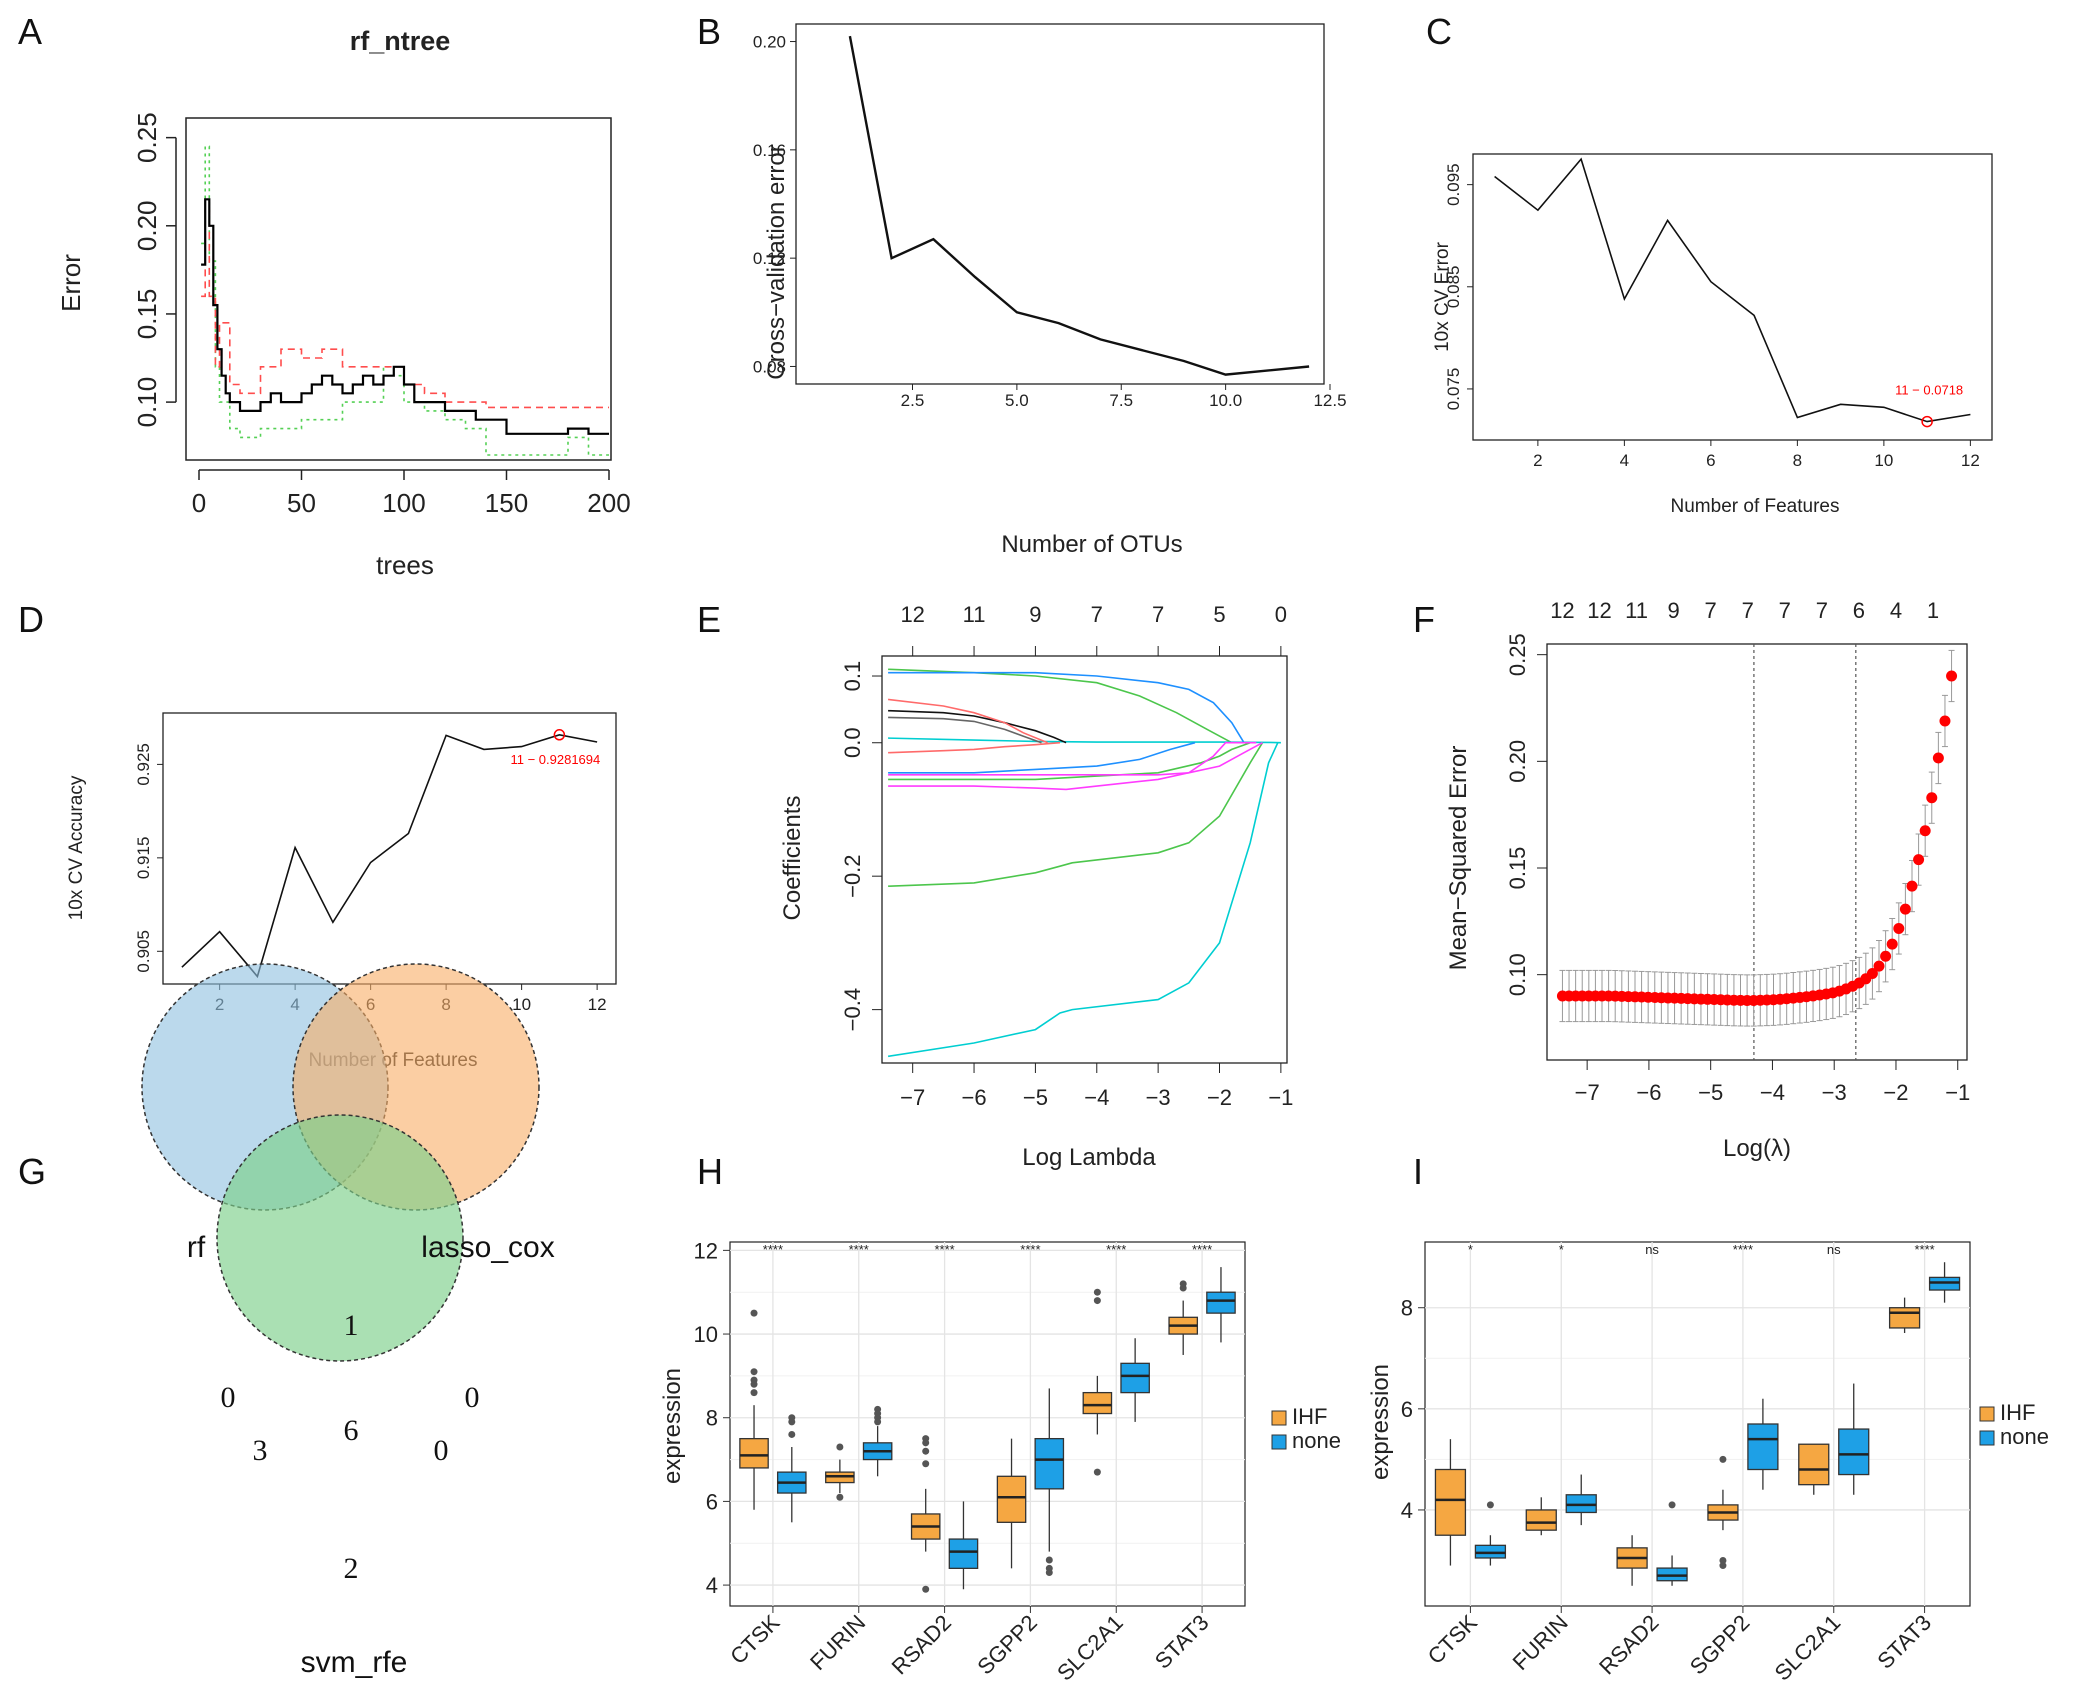 The width and height of the screenshot is (2074, 1706). What do you see at coordinates (769, 150) in the screenshot?
I see `y-tick-label: 0.16` at bounding box center [769, 150].